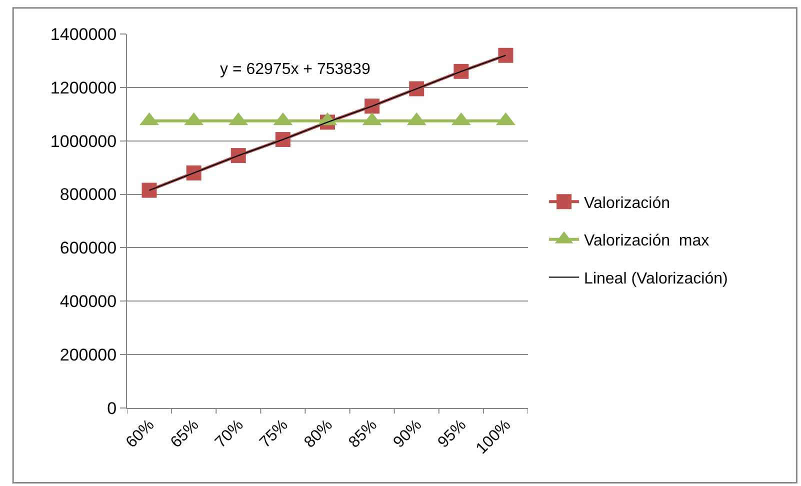 This screenshot has width=801, height=486. What do you see at coordinates (185, 434) in the screenshot?
I see `x-tick-label: 65%` at bounding box center [185, 434].